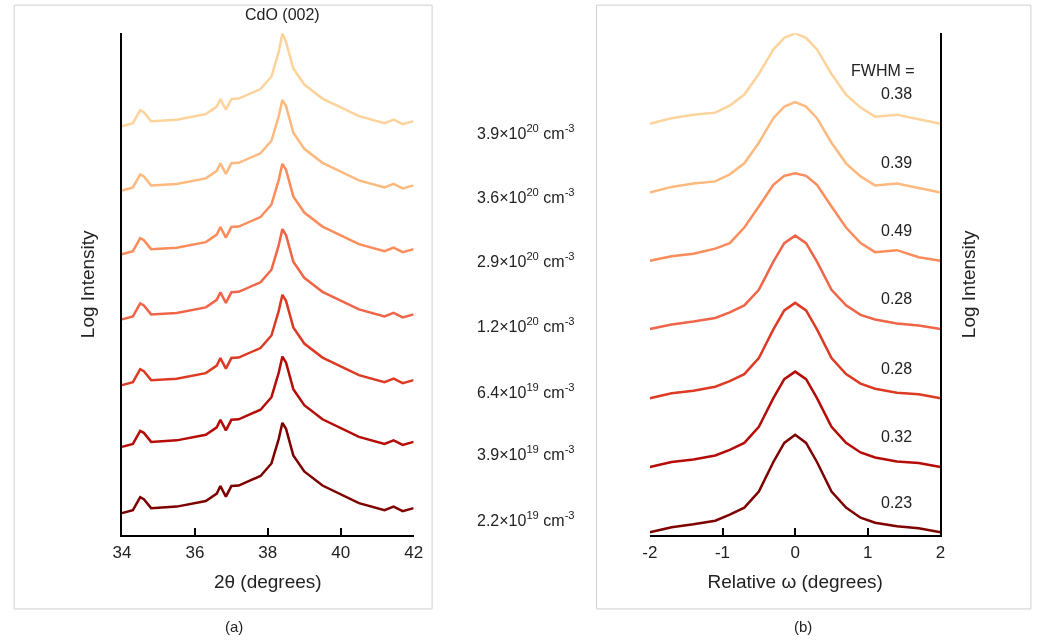 The image size is (1045, 641). Describe the element at coordinates (526, 453) in the screenshot. I see `text: 3.9×10$^{19}$ cm$^{-3}$` at that location.